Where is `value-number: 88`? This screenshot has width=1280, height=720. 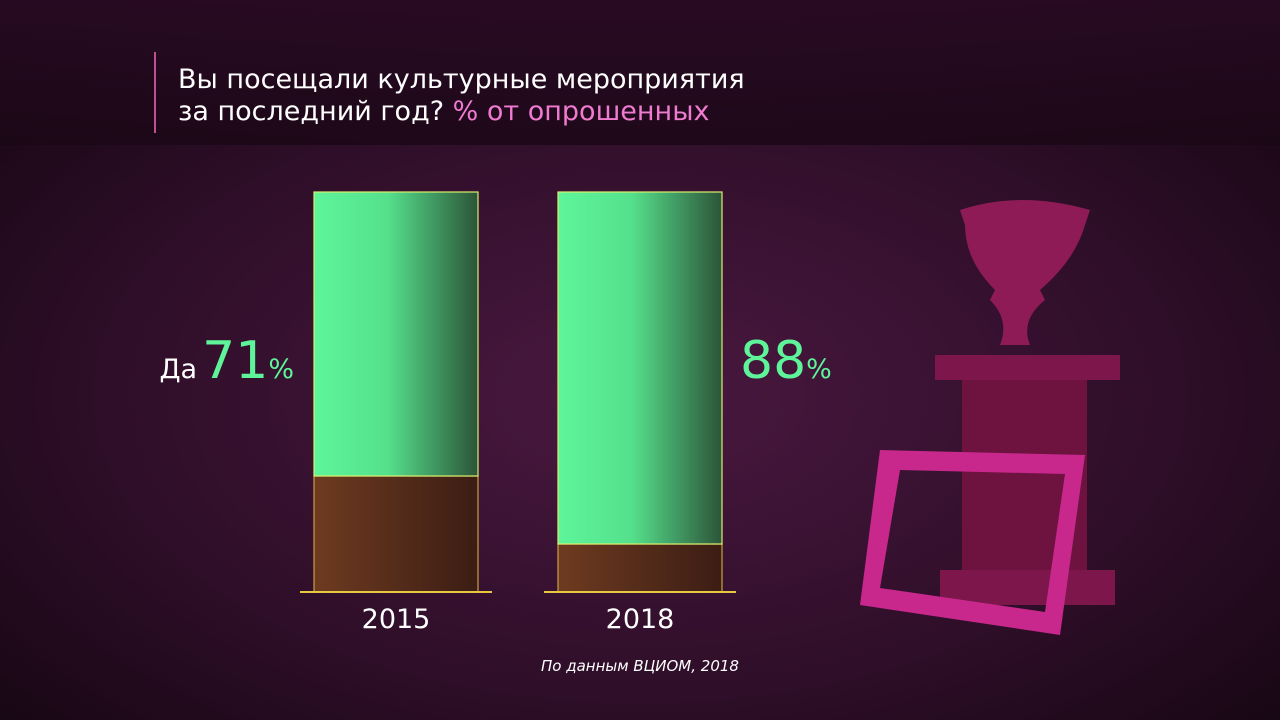 value-number: 88 is located at coordinates (773, 361).